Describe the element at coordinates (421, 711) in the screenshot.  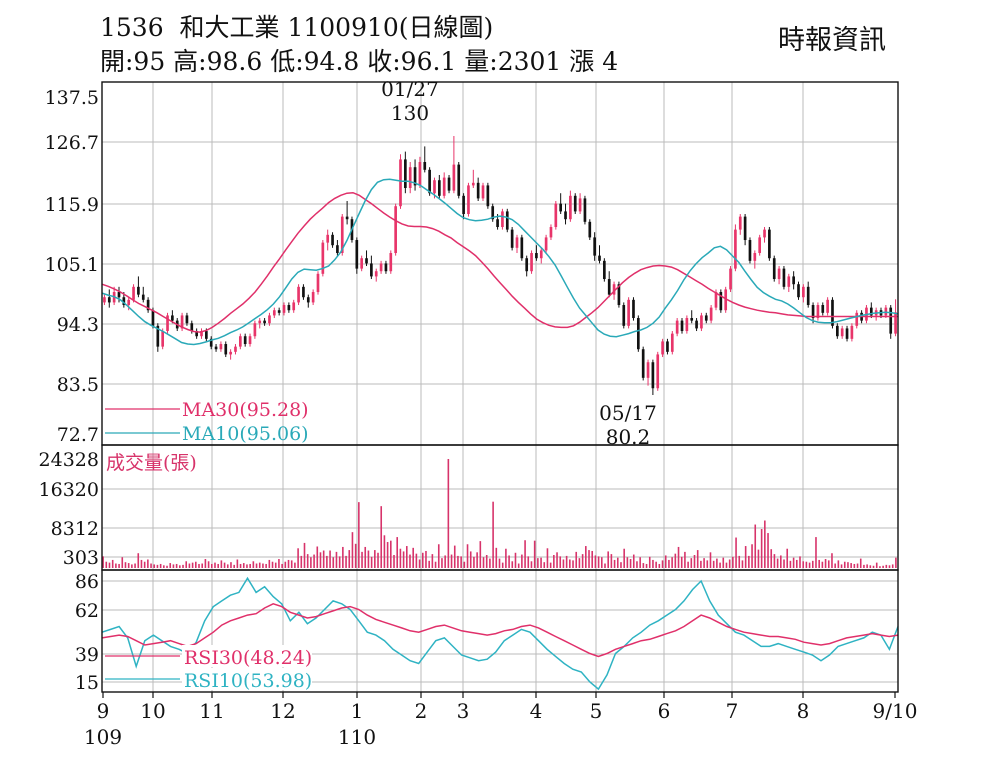
I see `x-tick-label: 2` at that location.